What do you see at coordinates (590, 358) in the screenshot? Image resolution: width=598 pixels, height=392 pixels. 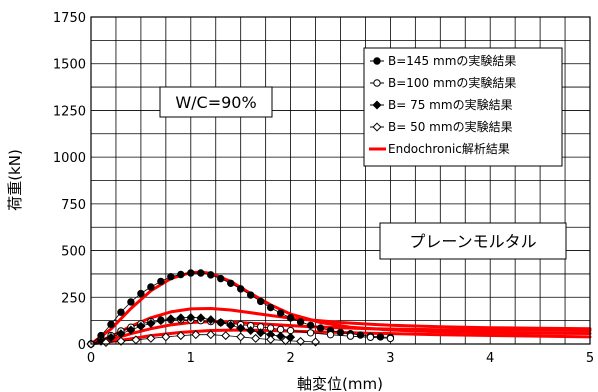 I see `x-tick-label: 5` at bounding box center [590, 358].